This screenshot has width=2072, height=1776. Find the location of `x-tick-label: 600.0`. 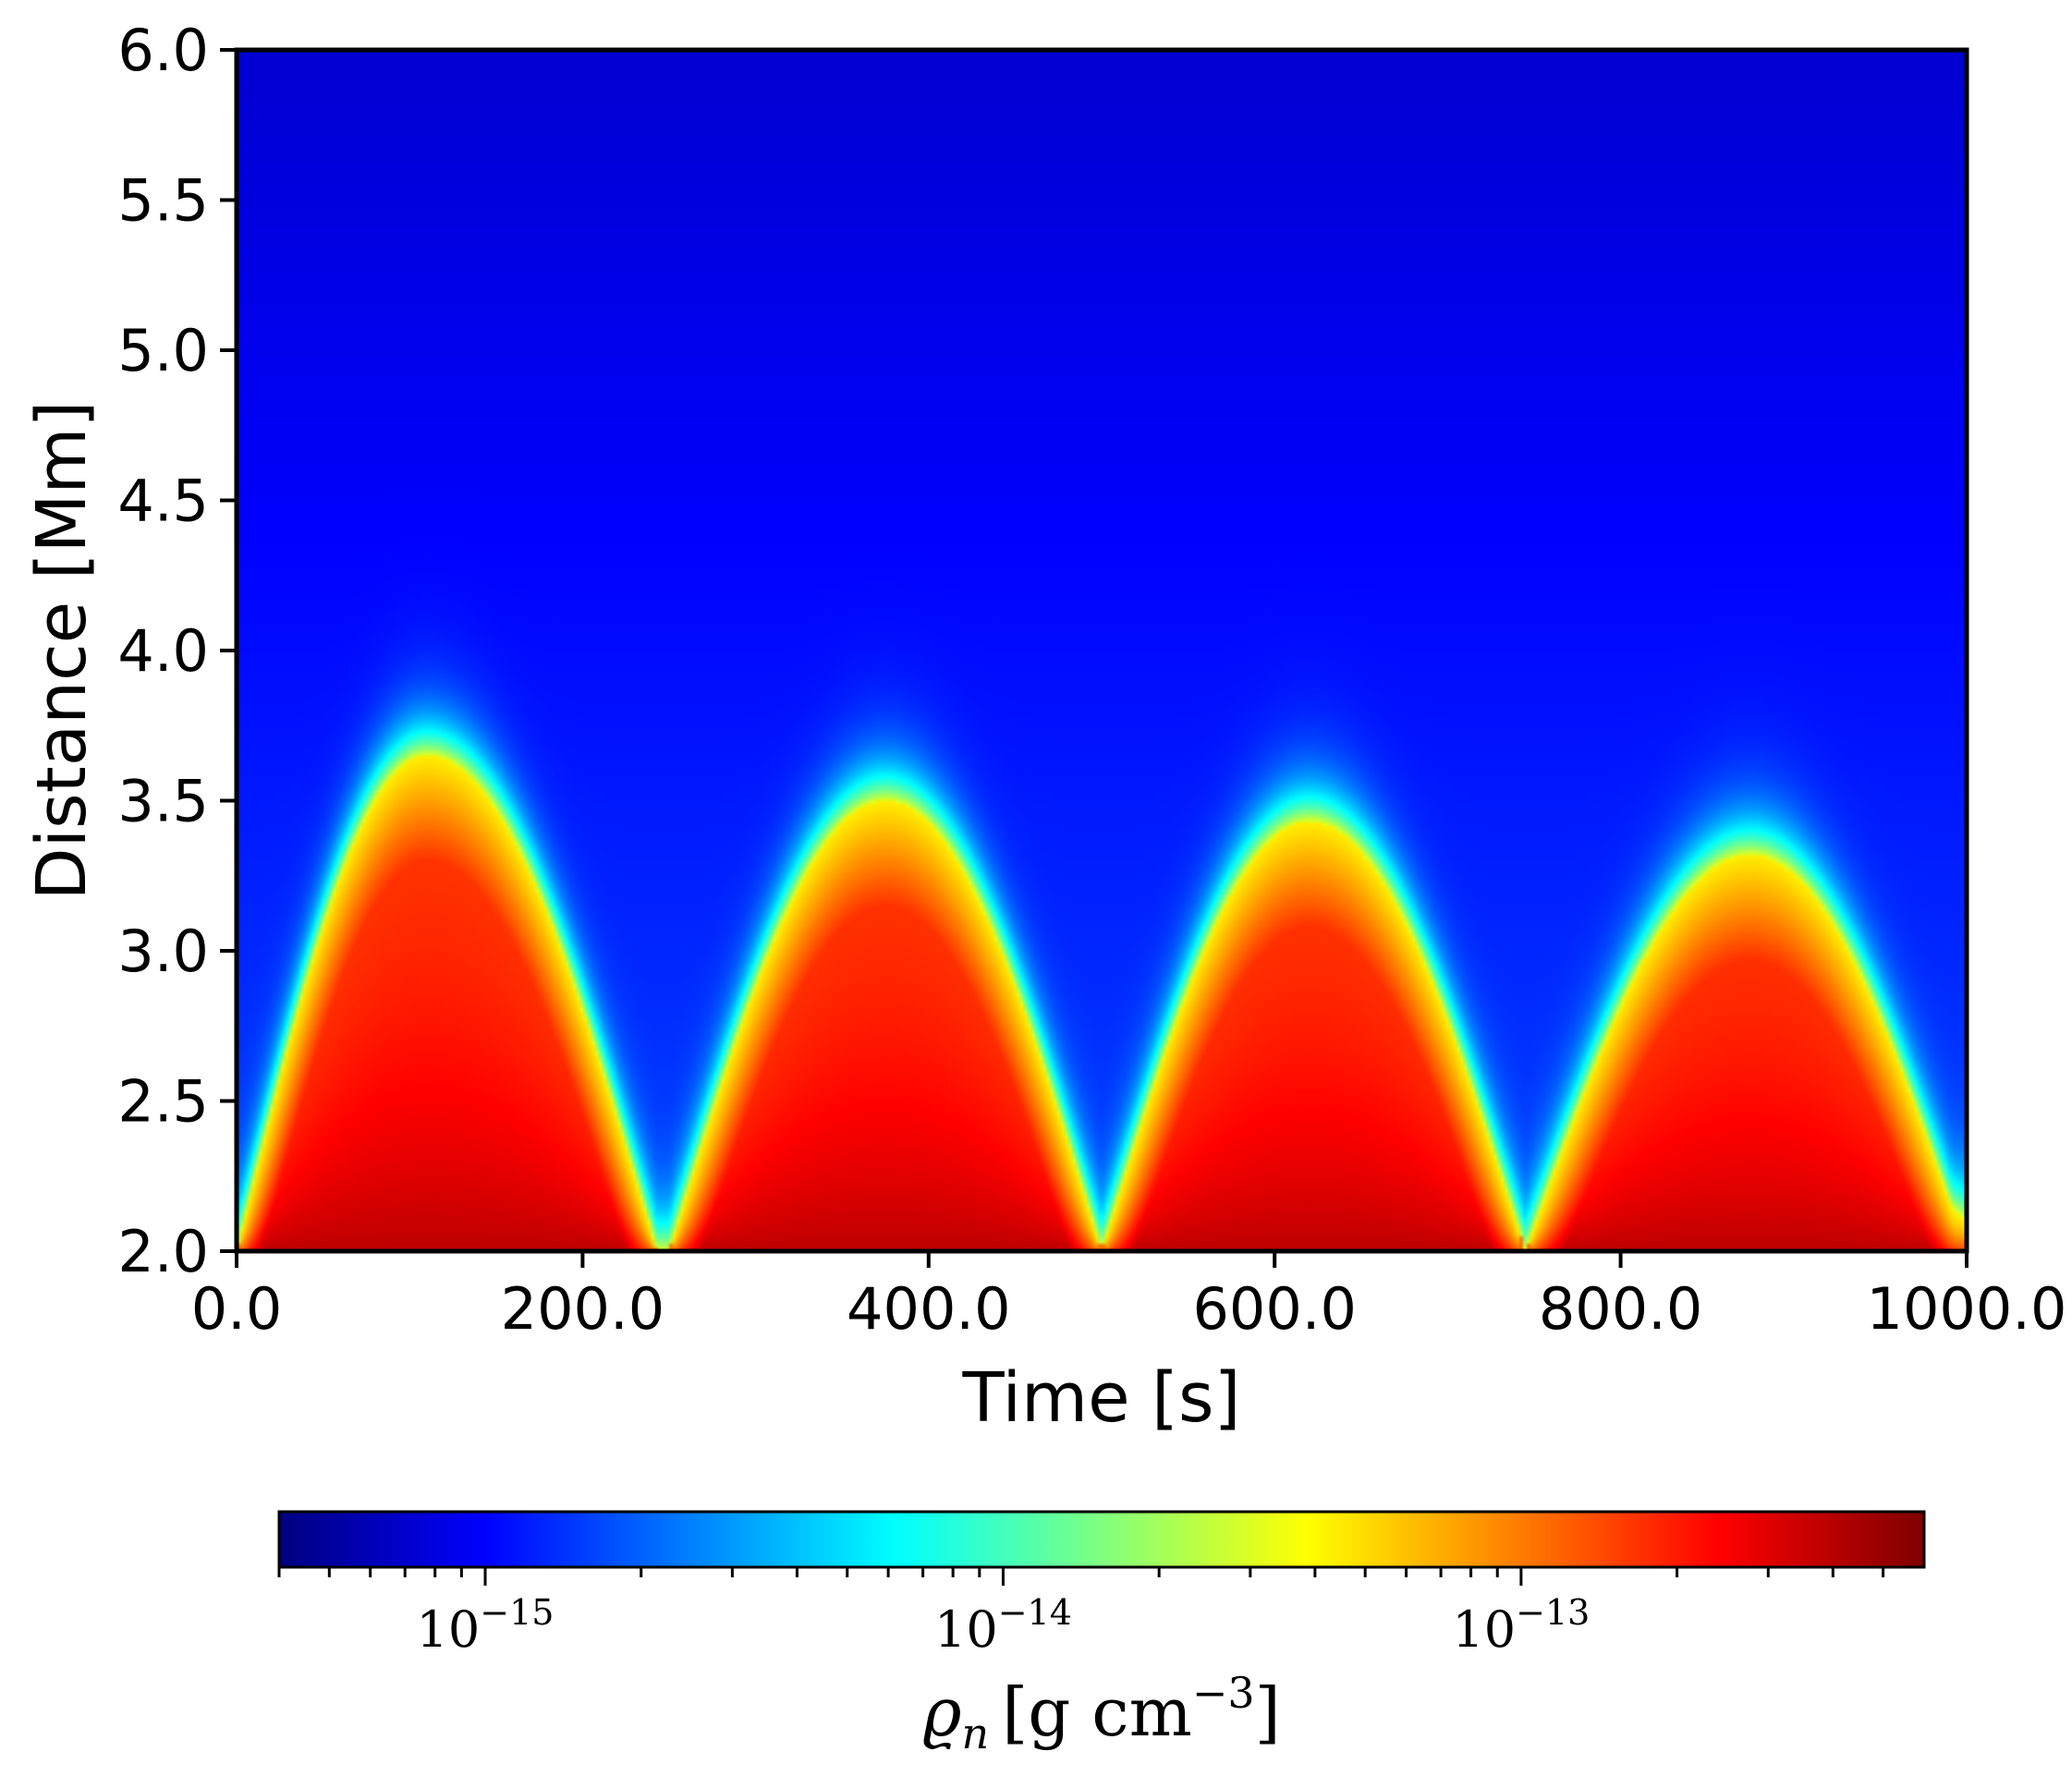

x-tick-label: 600.0 is located at coordinates (1274, 1309).